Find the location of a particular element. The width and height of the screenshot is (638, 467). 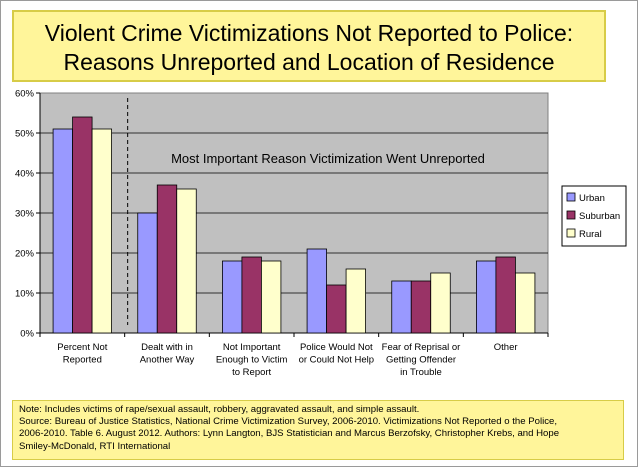

x-category-label: Not Important Enough to Victim to Report is located at coordinates (252, 360).